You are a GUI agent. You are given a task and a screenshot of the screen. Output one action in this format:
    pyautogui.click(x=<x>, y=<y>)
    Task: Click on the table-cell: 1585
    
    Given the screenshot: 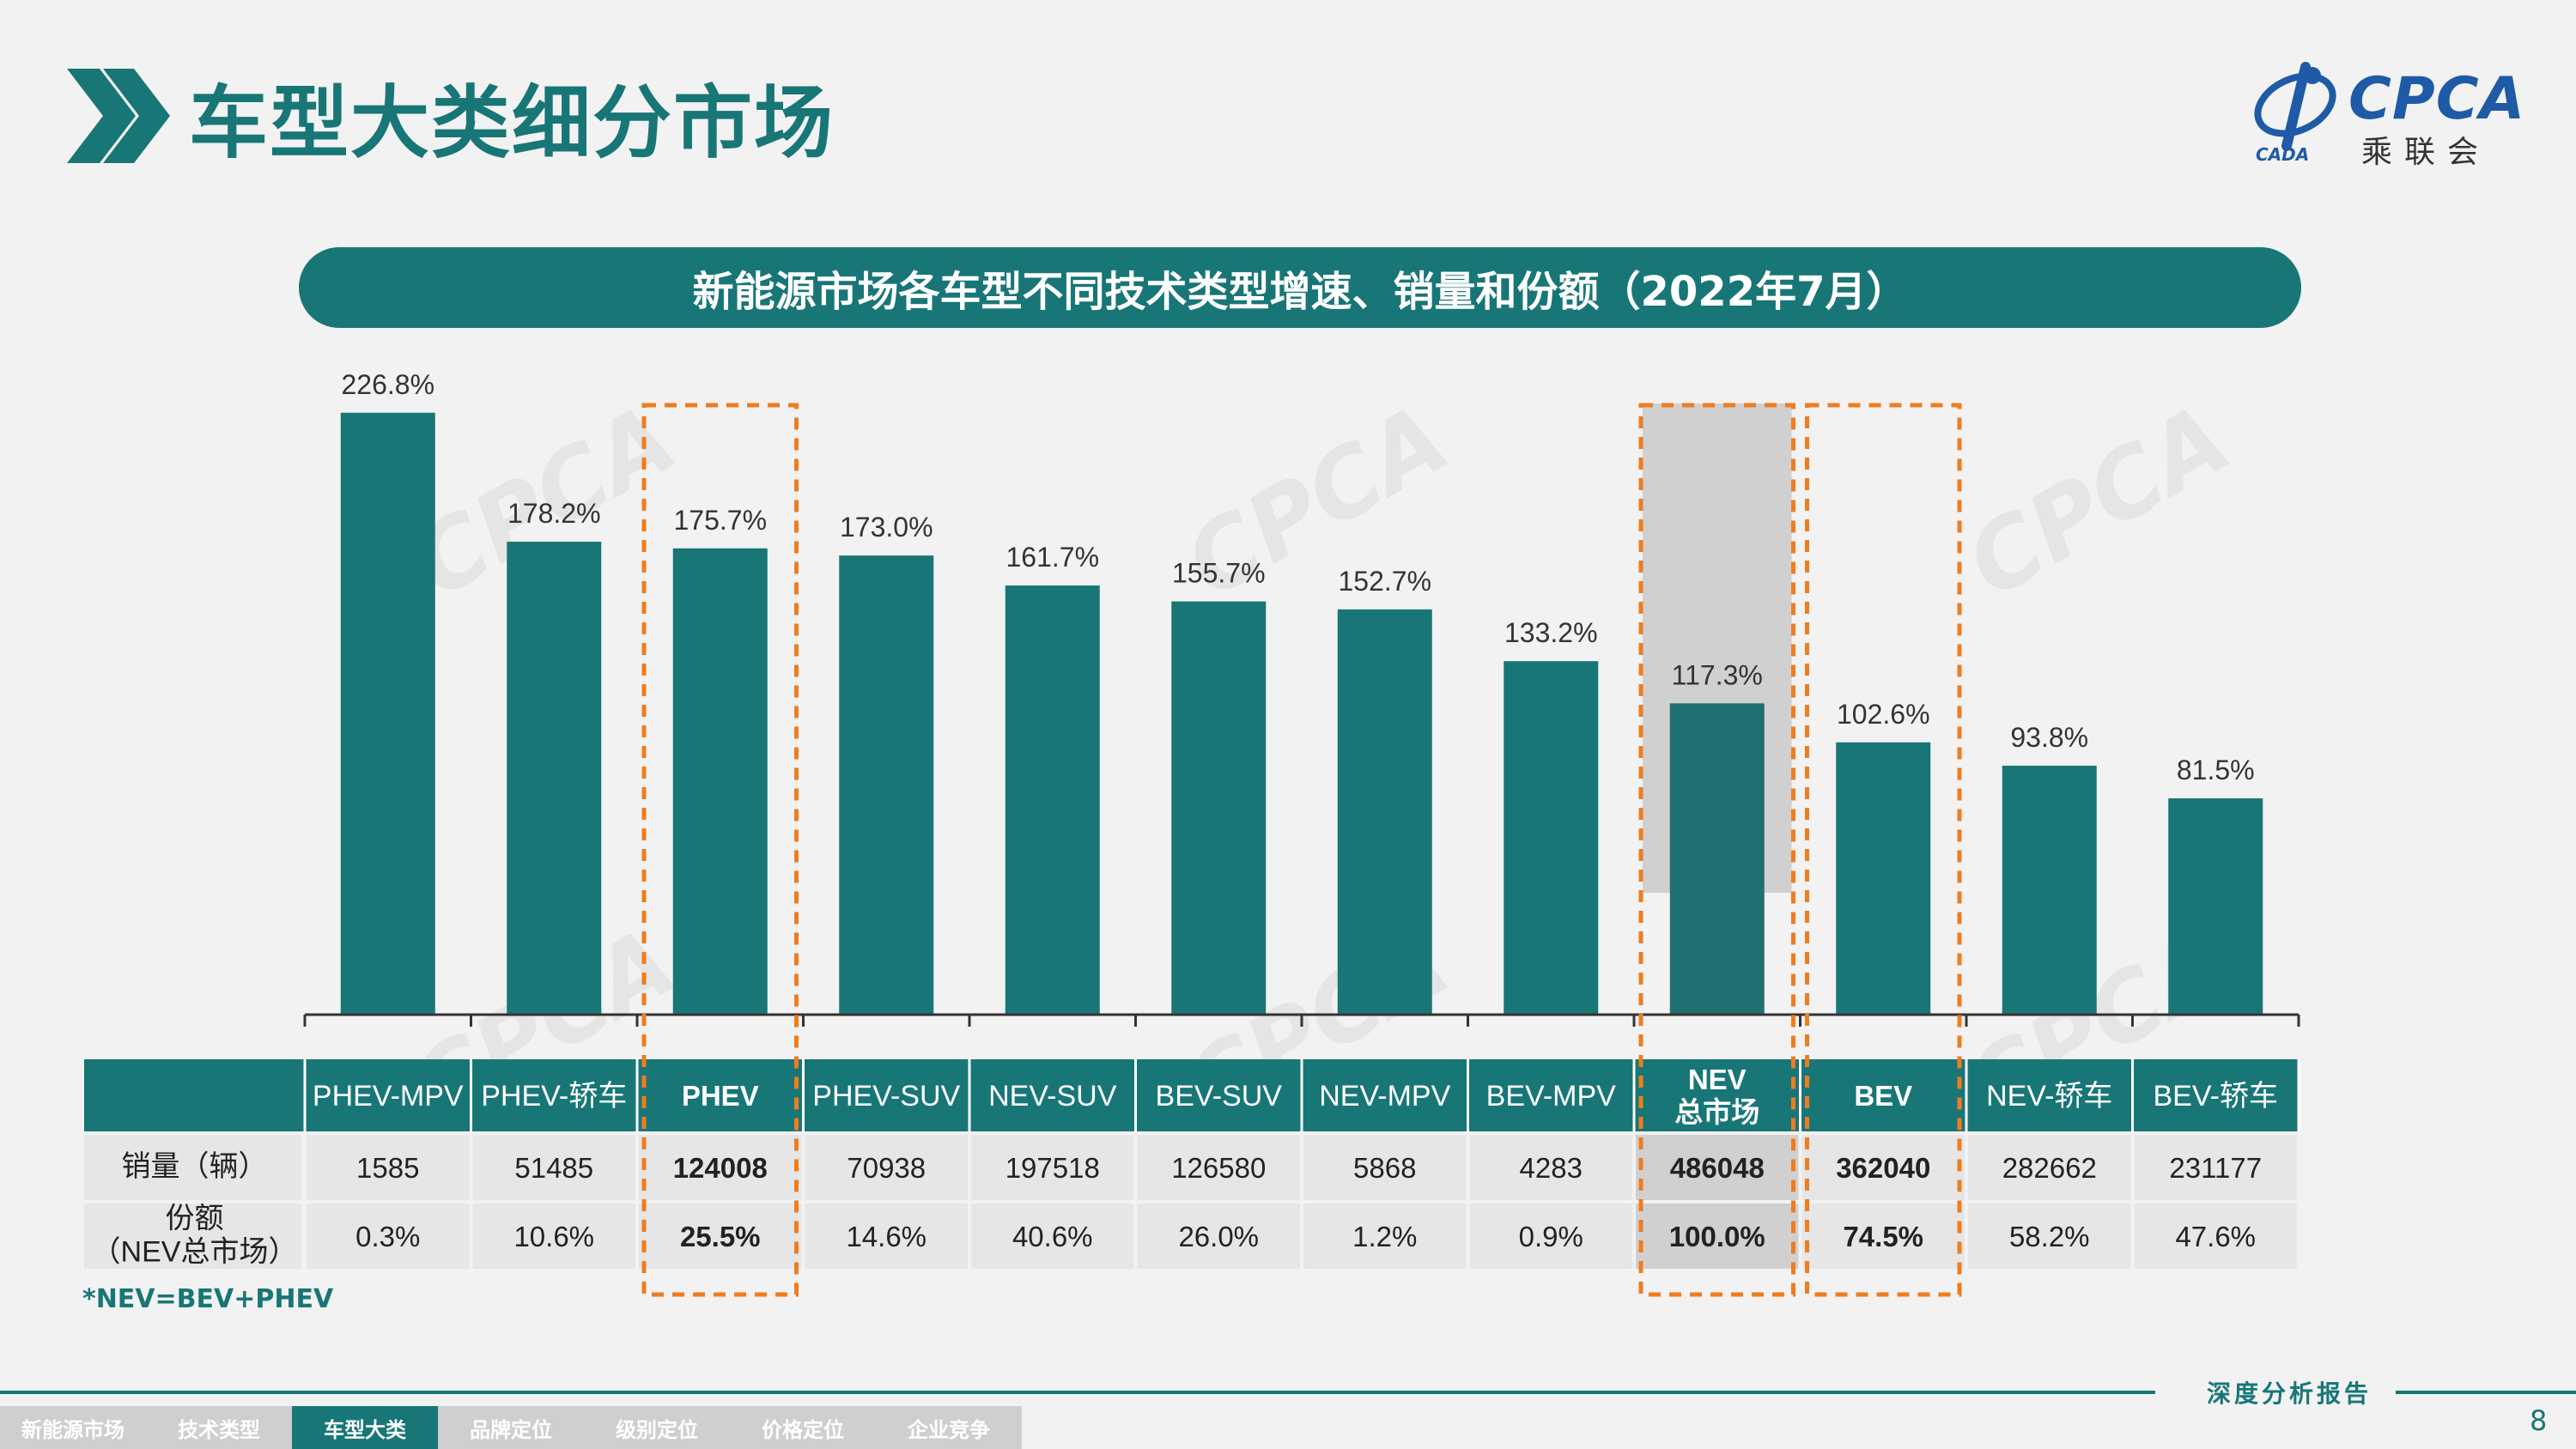 What is the action you would take?
    pyautogui.click(x=388, y=1168)
    